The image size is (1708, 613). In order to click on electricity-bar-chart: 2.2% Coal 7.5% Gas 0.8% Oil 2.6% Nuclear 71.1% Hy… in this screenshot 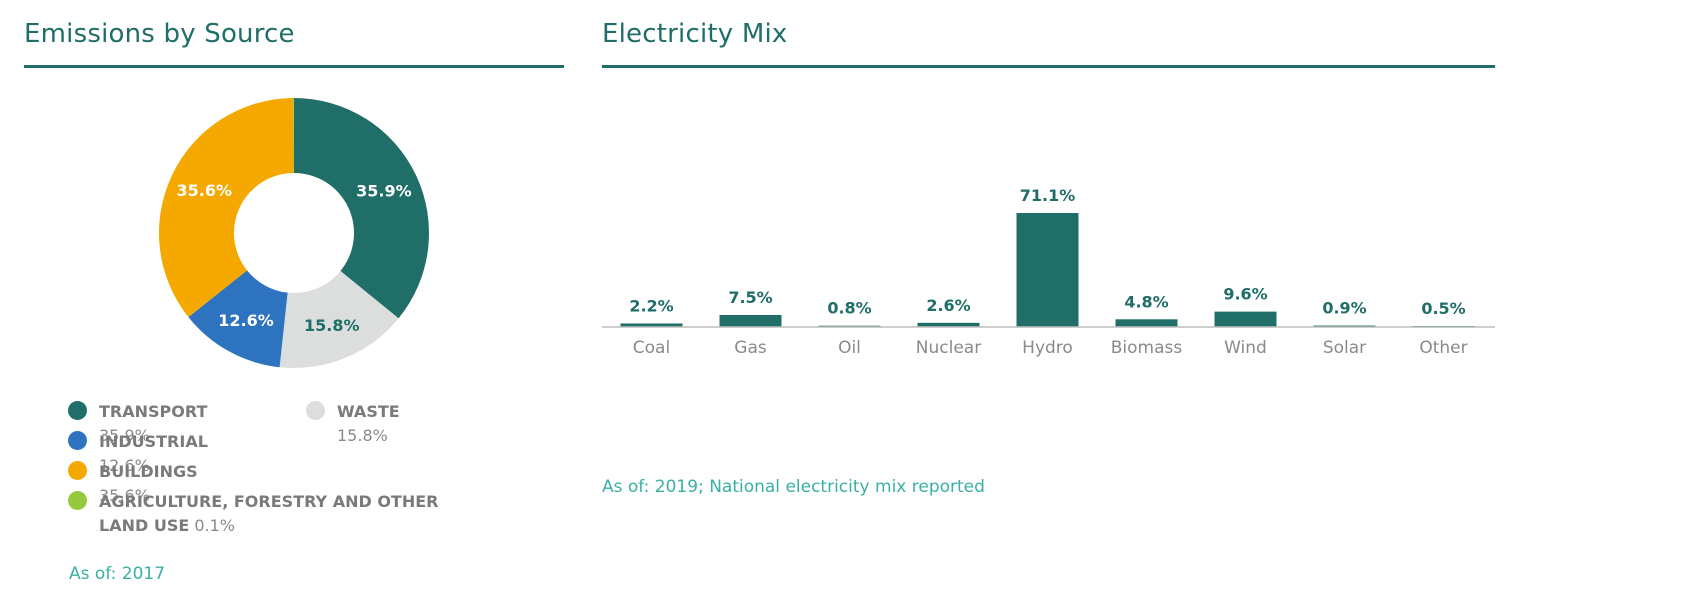, I will do `click(1048, 272)`.